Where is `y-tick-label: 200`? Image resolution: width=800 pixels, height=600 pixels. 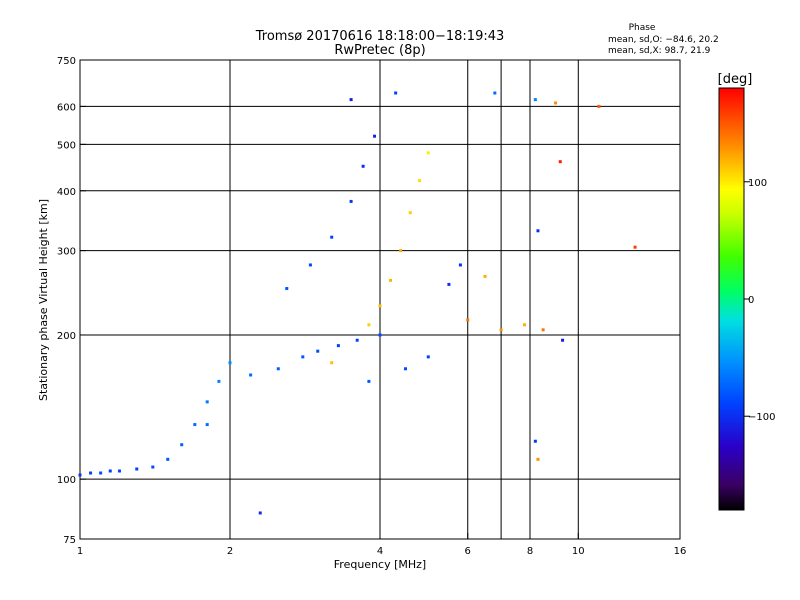 y-tick-label: 200 is located at coordinates (66, 336).